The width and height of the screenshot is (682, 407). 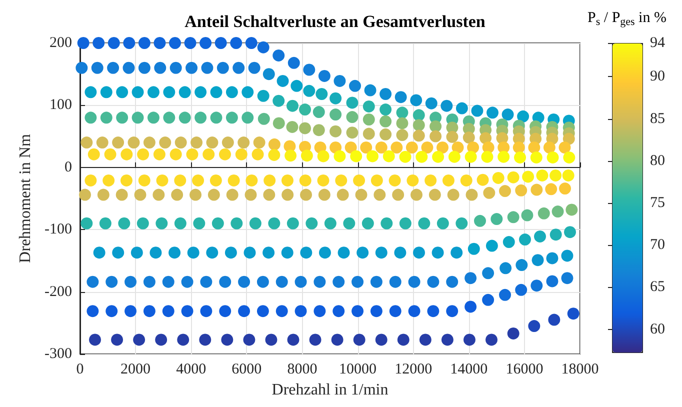 What do you see at coordinates (25, 198) in the screenshot?
I see `y-axis-title: Drehmoment in Nm` at bounding box center [25, 198].